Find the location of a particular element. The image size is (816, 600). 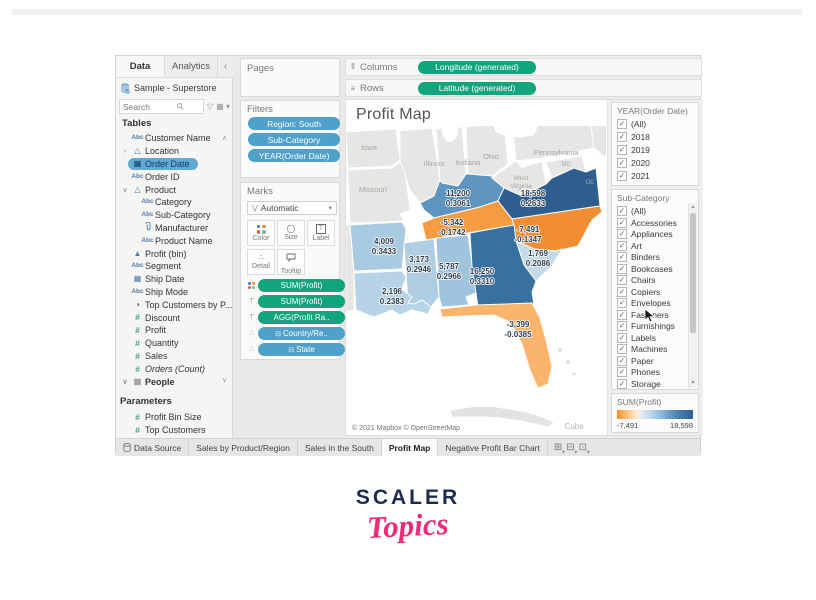

color-legend-gradient is located at coordinates (655, 414).